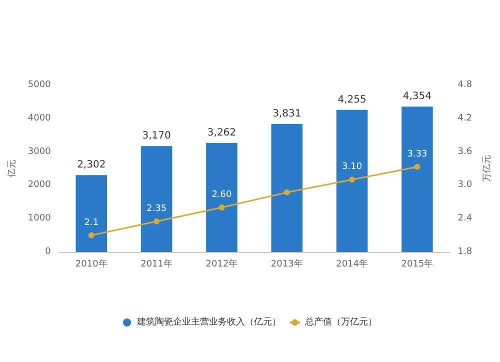 Image resolution: width=500 pixels, height=362 pixels. Describe the element at coordinates (487, 168) in the screenshot. I see `y2-axis-title: 万亿元` at that location.